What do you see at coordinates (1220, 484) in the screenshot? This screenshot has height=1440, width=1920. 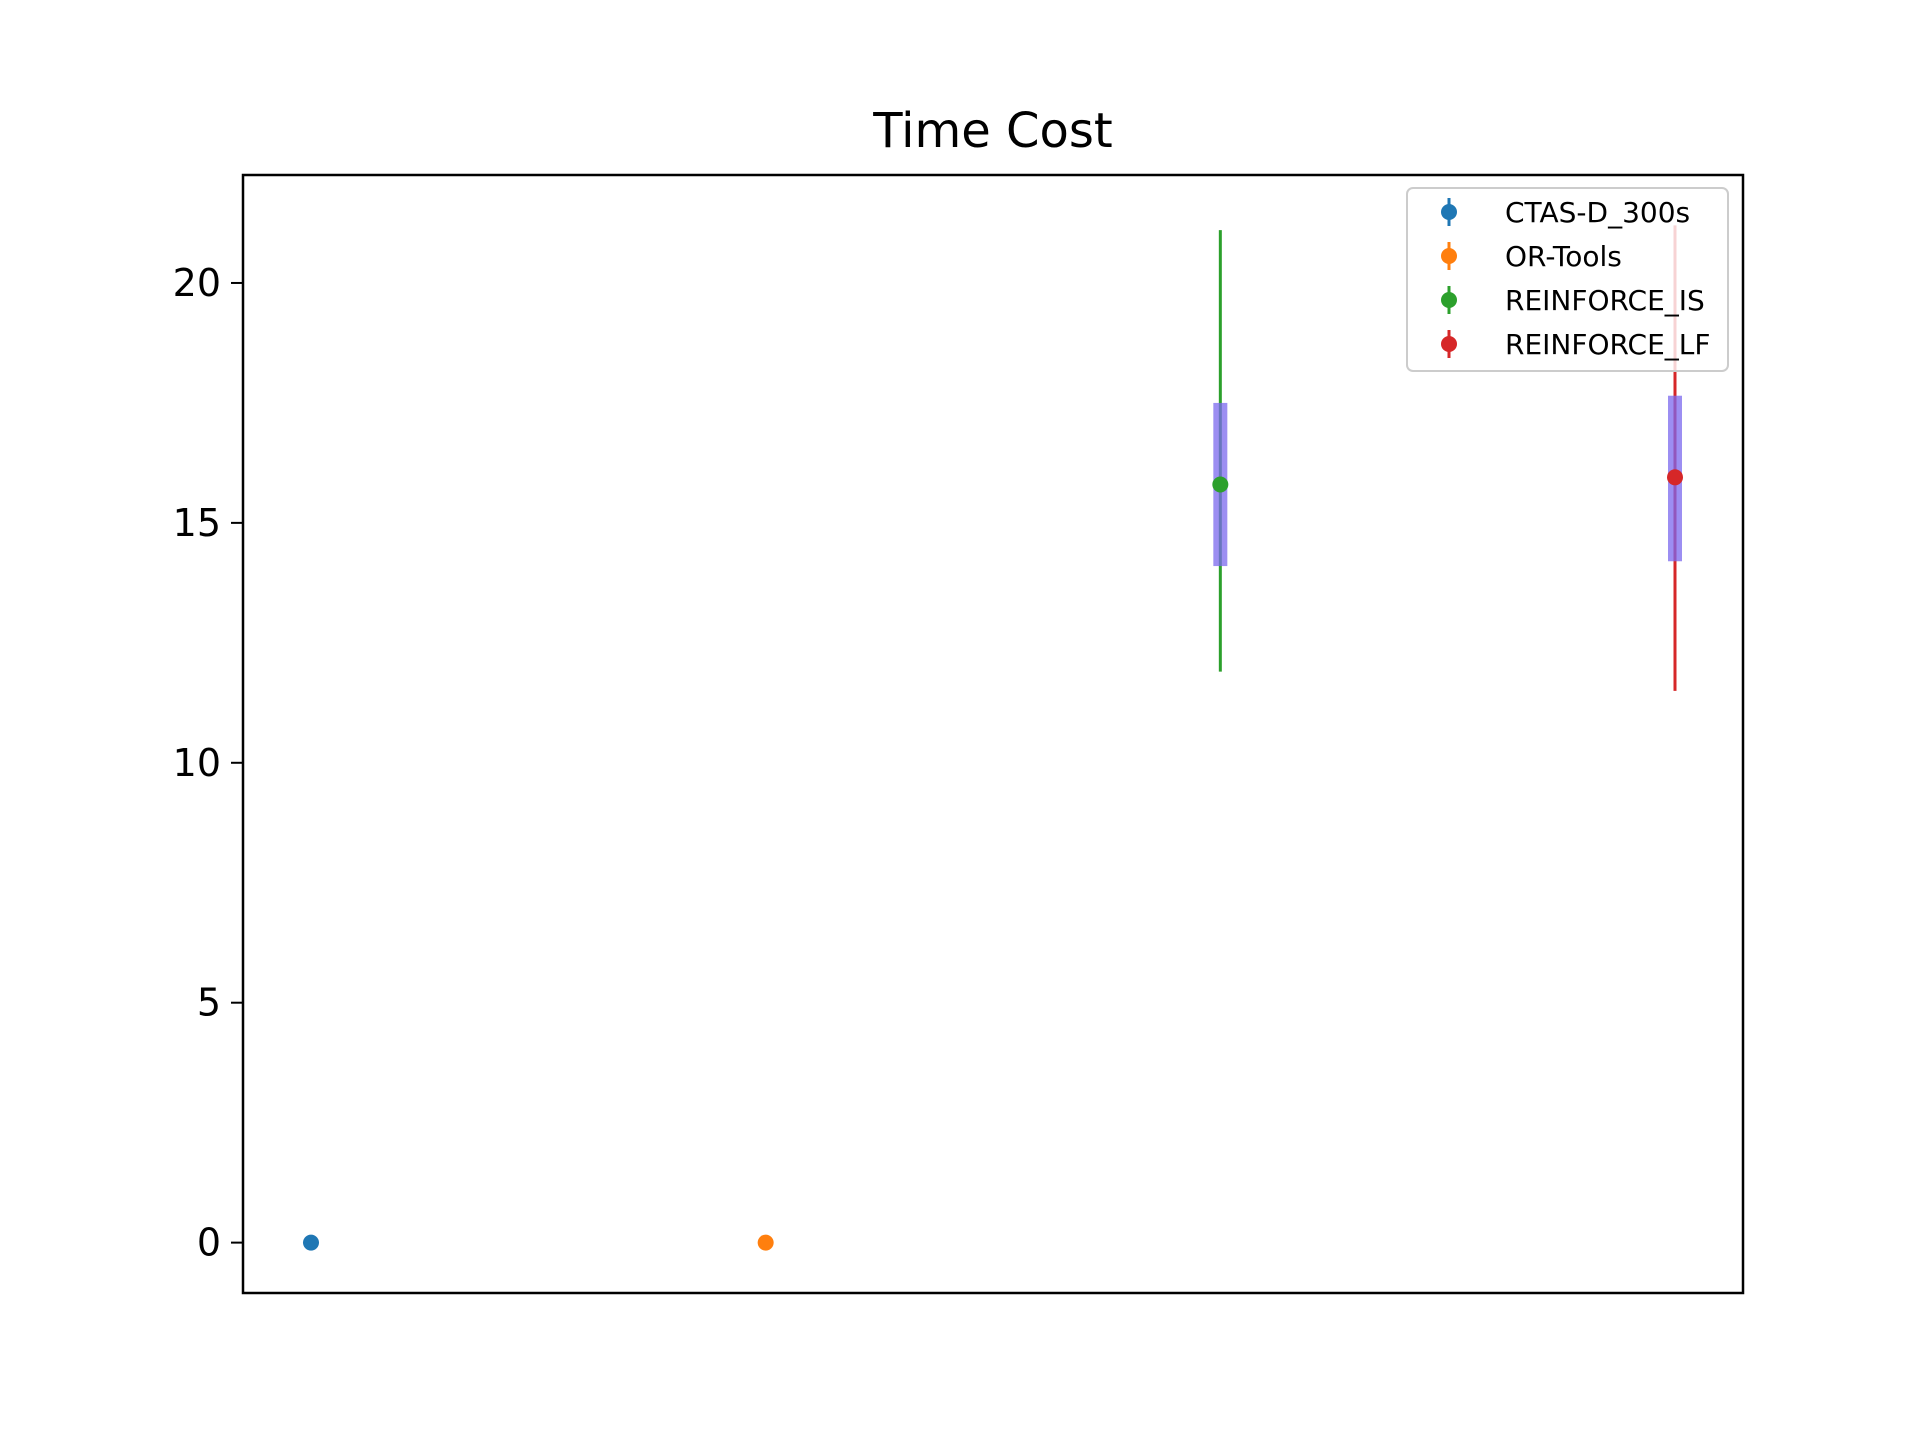 I see `point-reinforce-is` at bounding box center [1220, 484].